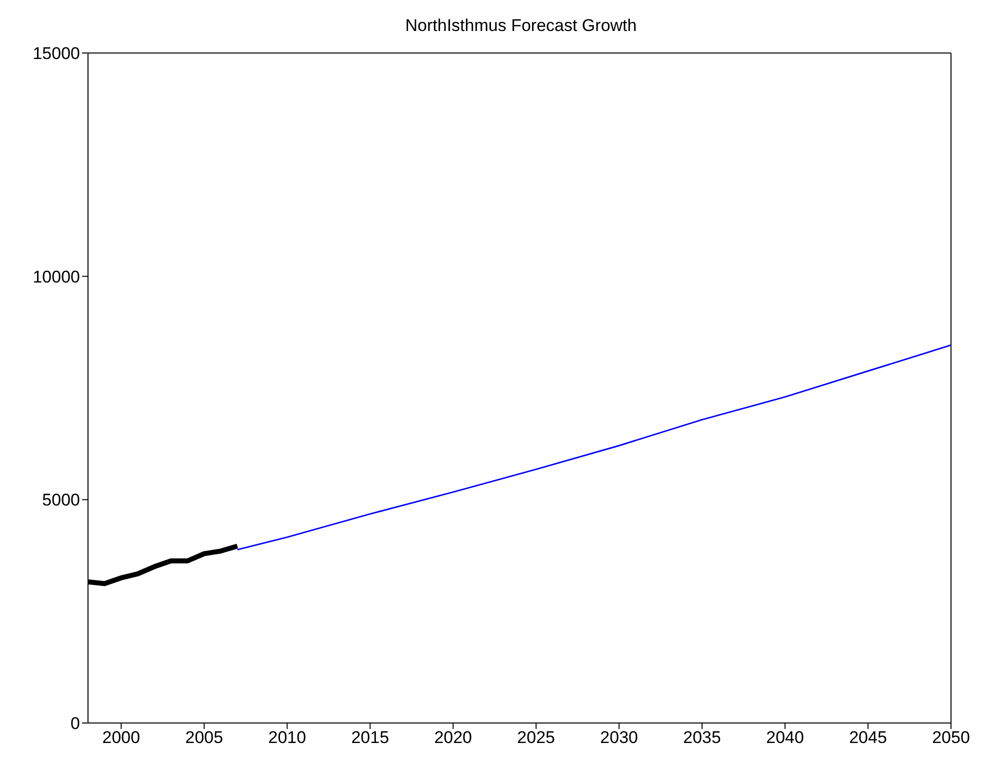  I want to click on x-tick-label: 2015, so click(370, 738).